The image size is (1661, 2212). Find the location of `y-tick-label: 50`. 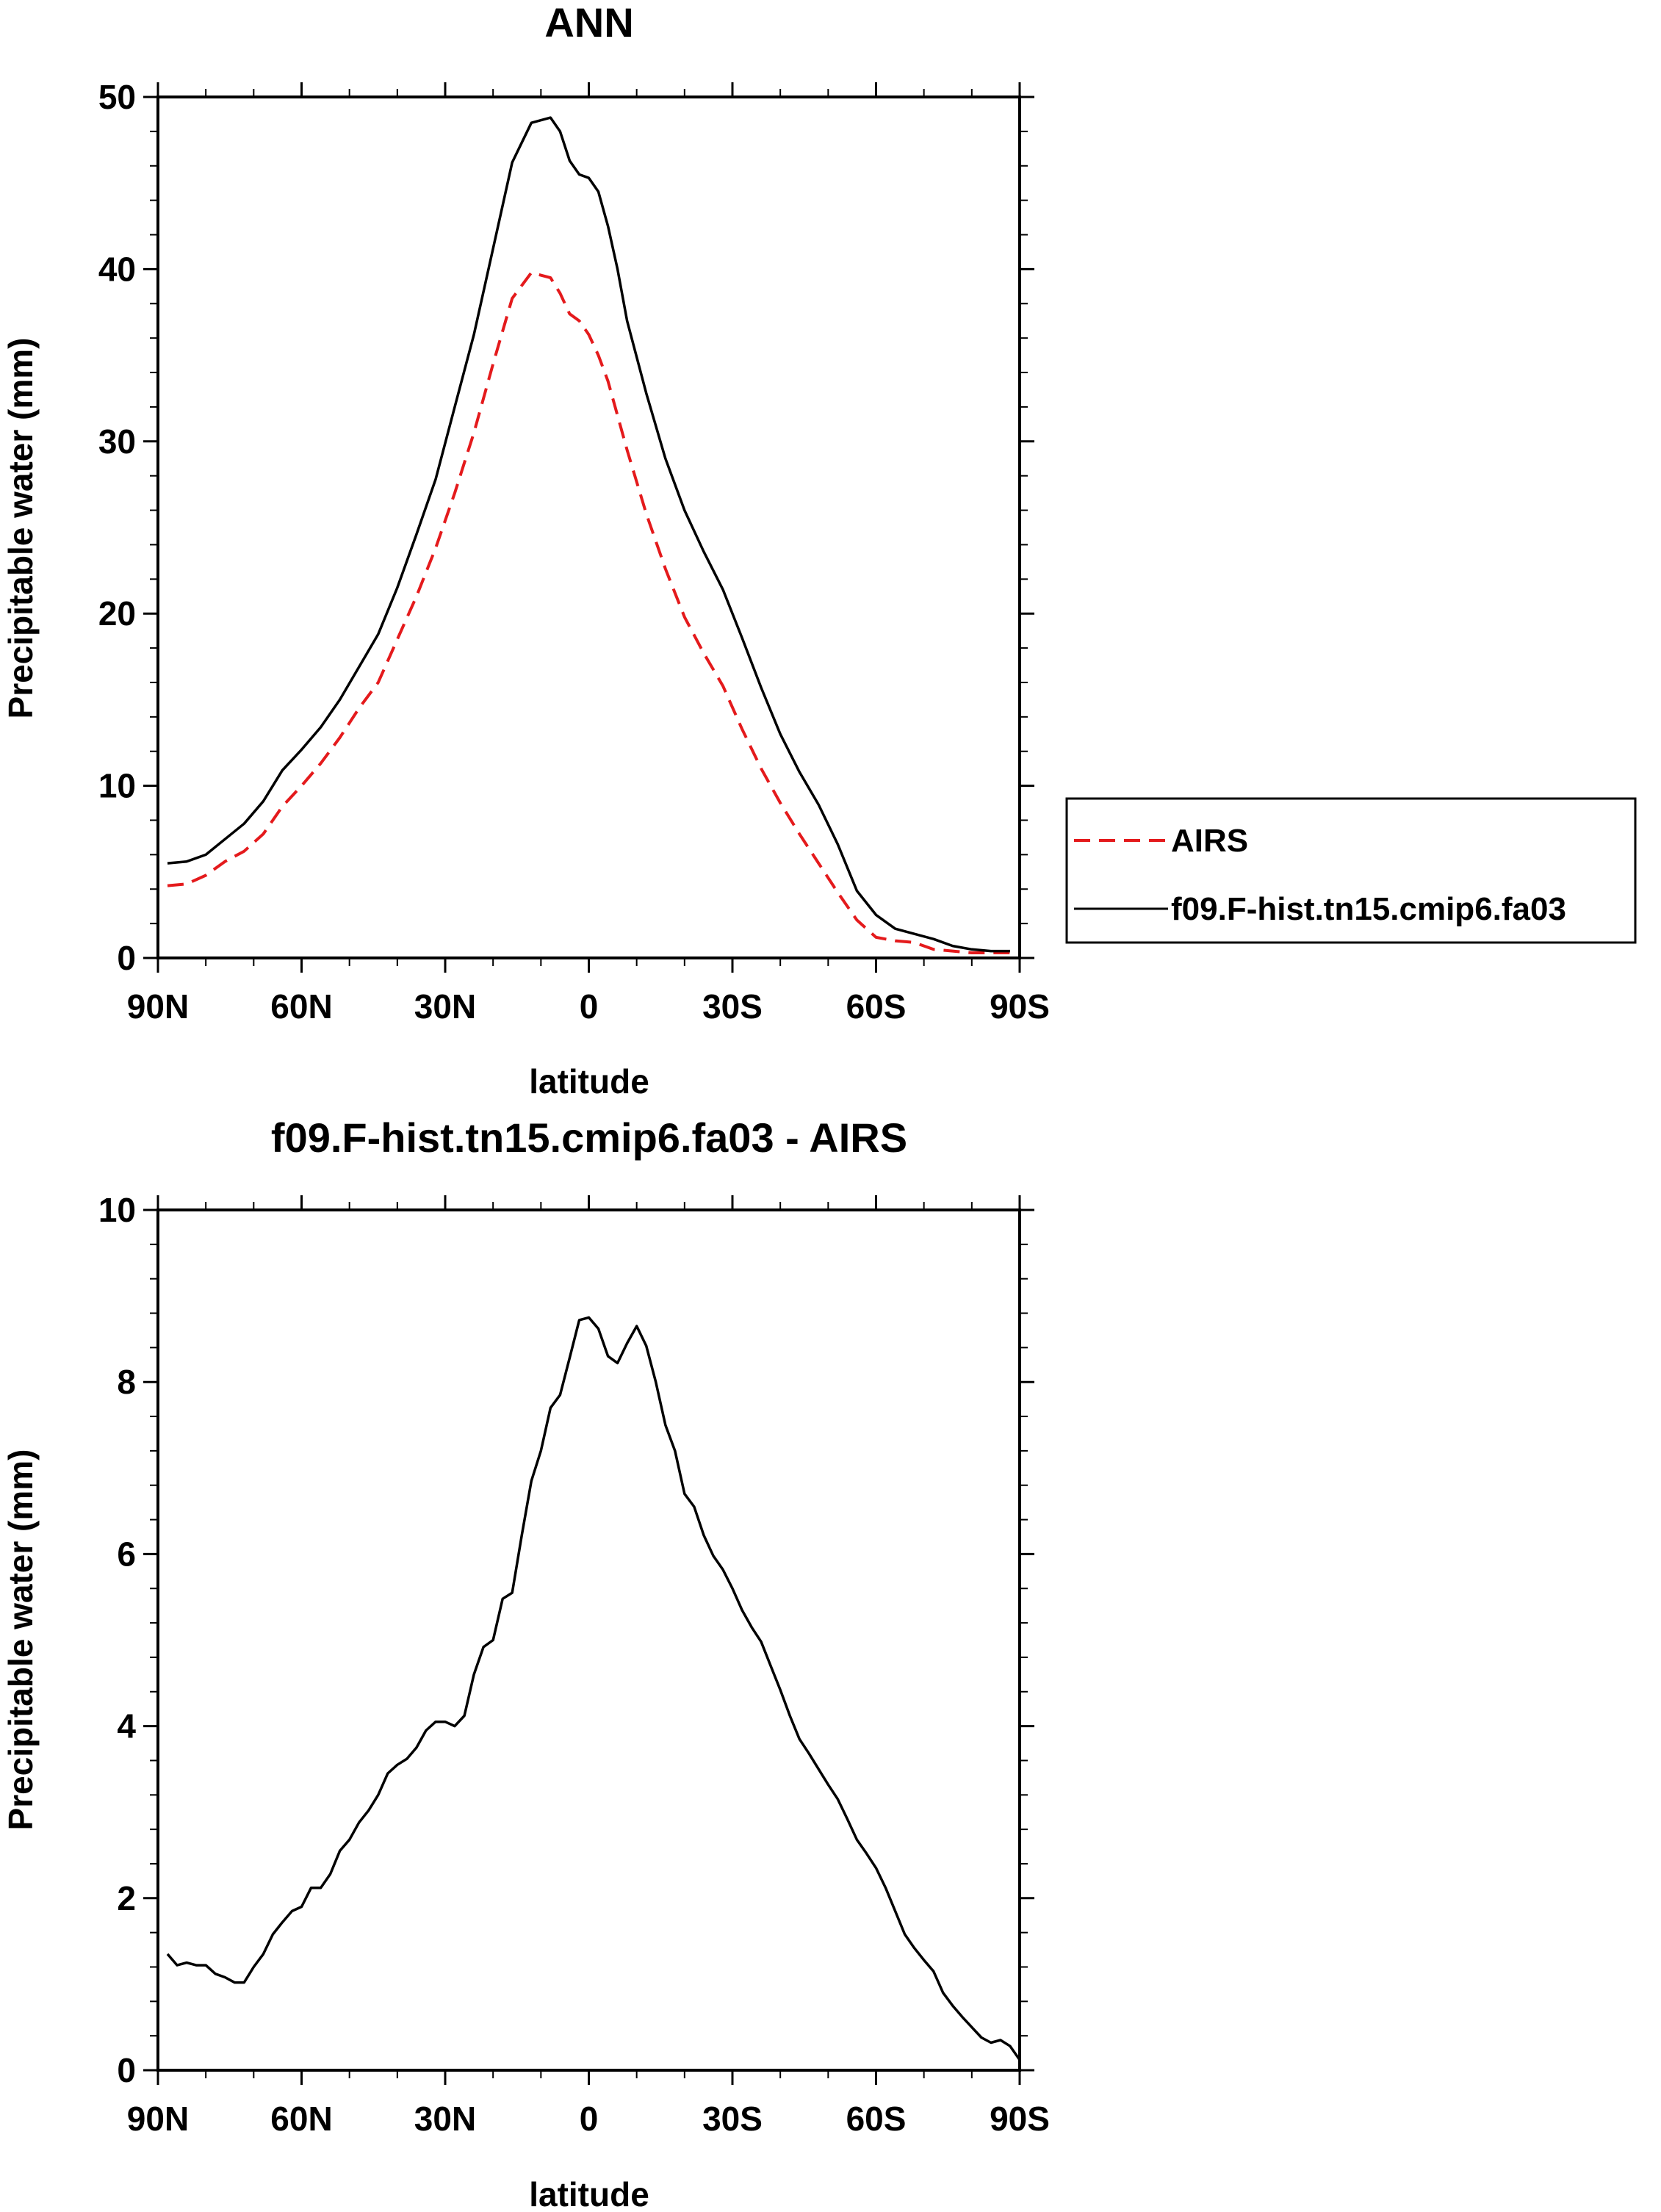

y-tick-label: 50 is located at coordinates (117, 97).